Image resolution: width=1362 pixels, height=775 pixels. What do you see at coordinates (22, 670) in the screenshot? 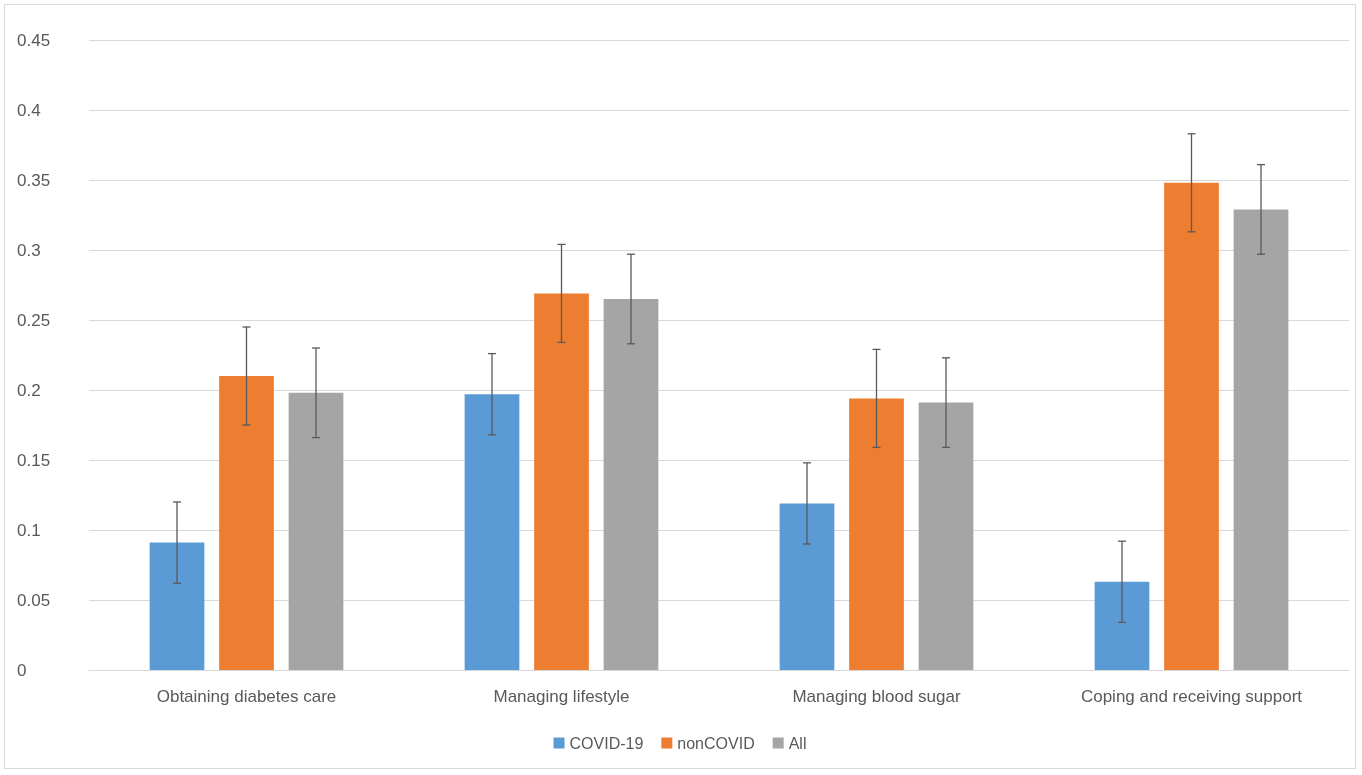
I see `y-tick-label: 0` at bounding box center [22, 670].